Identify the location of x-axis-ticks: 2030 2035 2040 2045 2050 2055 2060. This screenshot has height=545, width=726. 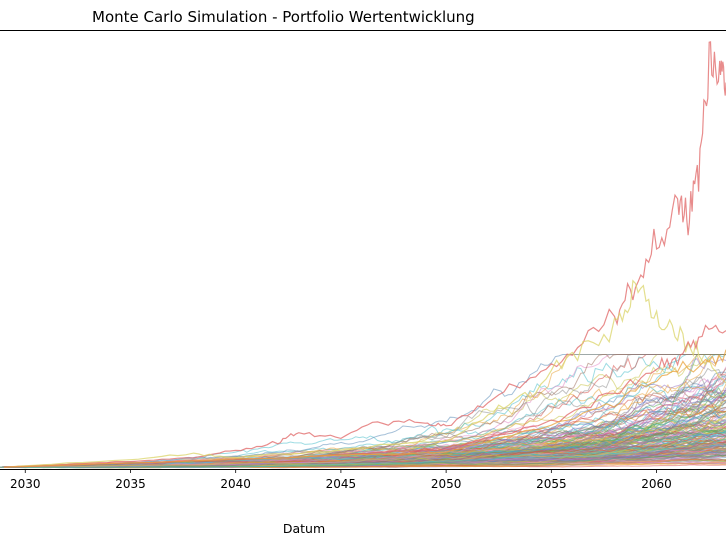
(341, 480).